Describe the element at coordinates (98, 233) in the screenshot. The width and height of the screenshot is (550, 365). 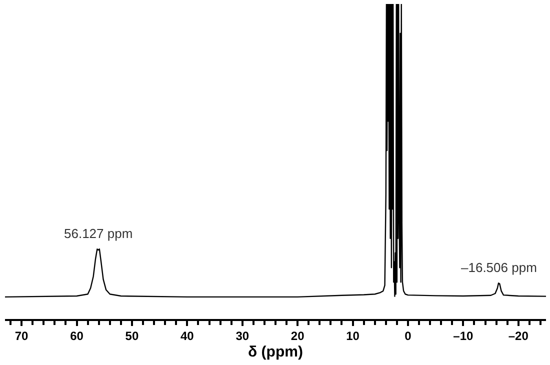
I see `annotation: 56.127 ppm` at that location.